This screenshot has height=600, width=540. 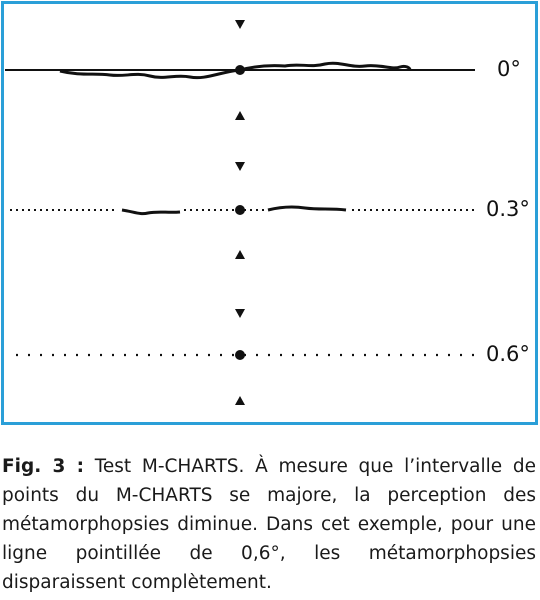 I want to click on caption-label: Fig. 3 :, so click(x=43, y=466).